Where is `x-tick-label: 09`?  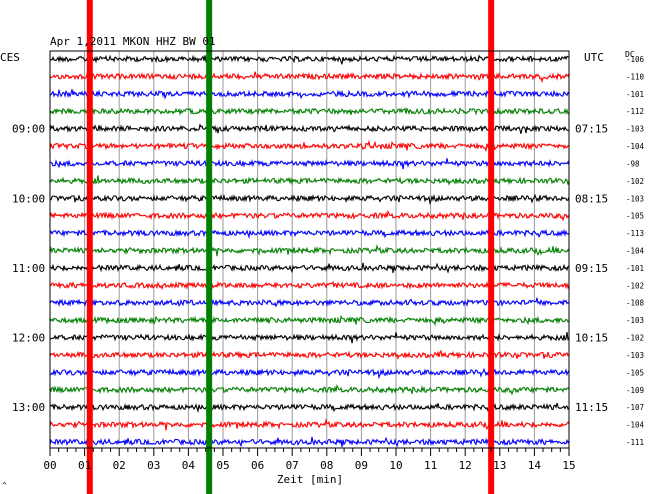
x-tick-label: 09 is located at coordinates (361, 465).